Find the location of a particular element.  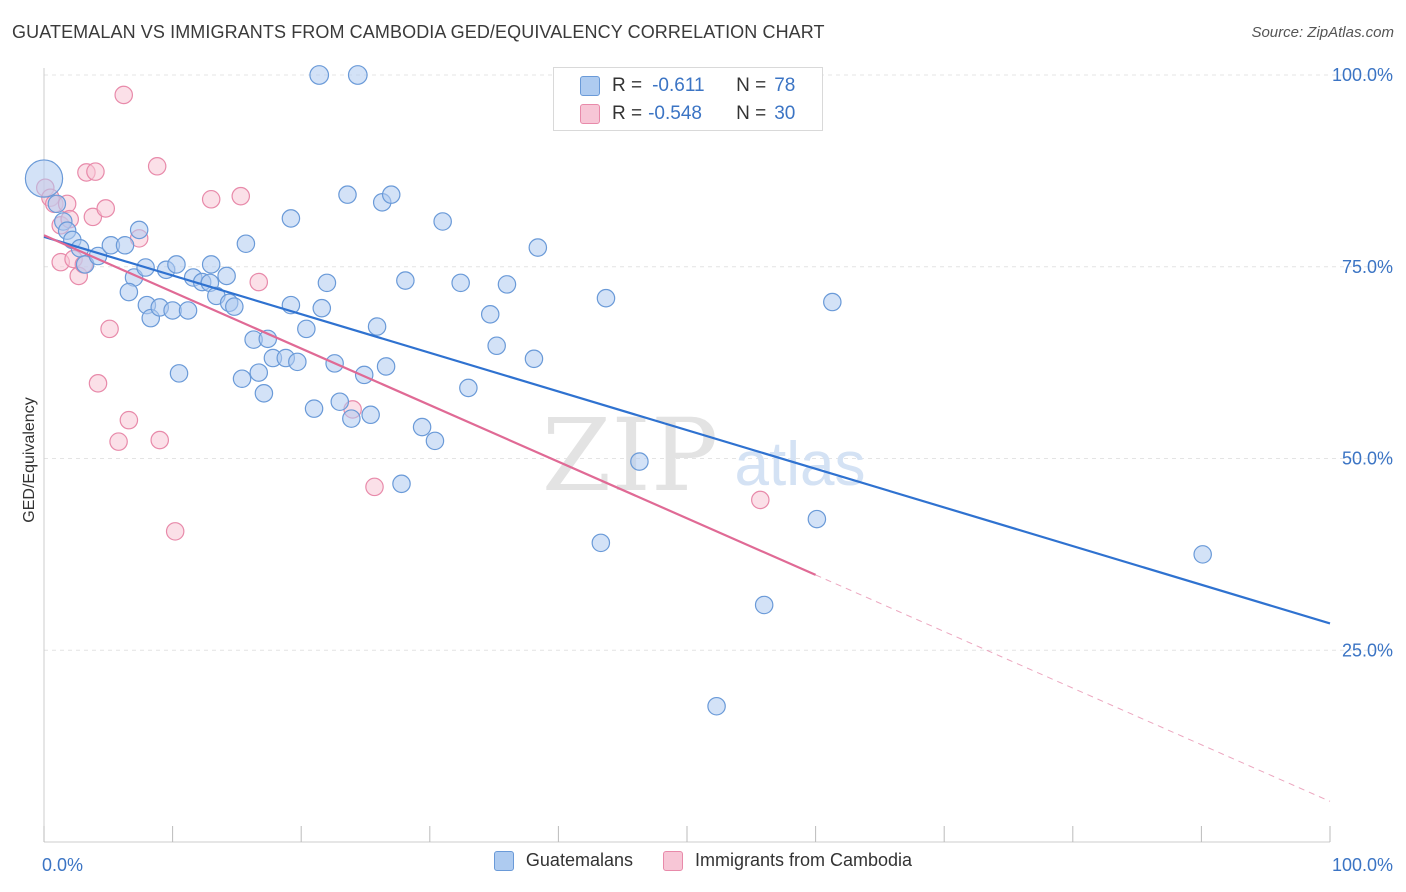

y-tick-label: 75.0% is located at coordinates (1367, 267).